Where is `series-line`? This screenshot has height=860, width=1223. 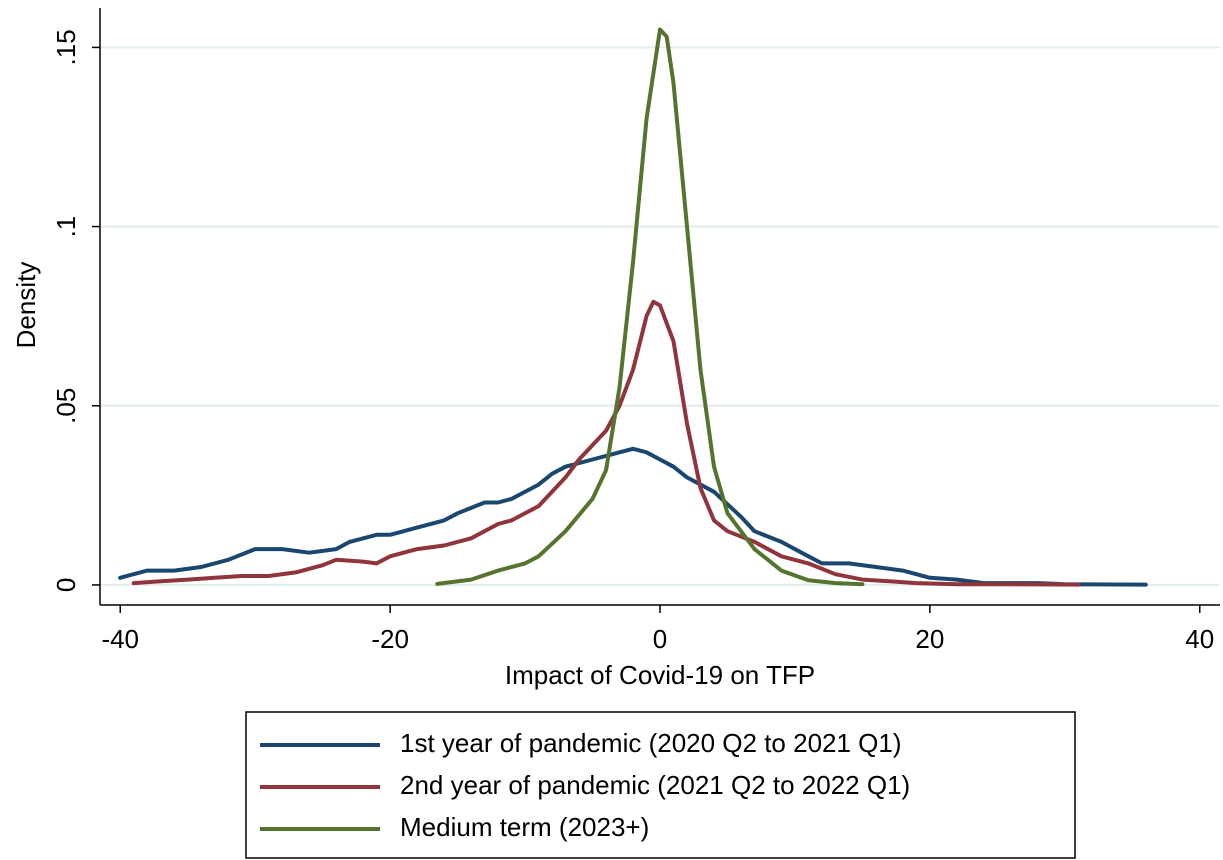
series-line is located at coordinates (633, 516).